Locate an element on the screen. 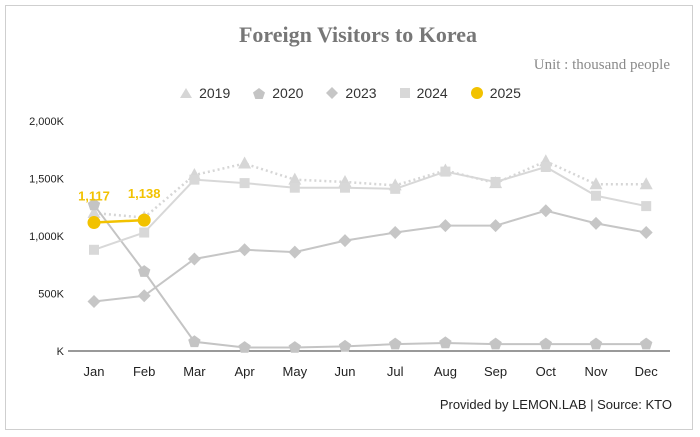 Image resolution: width=700 pixels, height=437 pixels. point-2024-Sep is located at coordinates (495, 181).